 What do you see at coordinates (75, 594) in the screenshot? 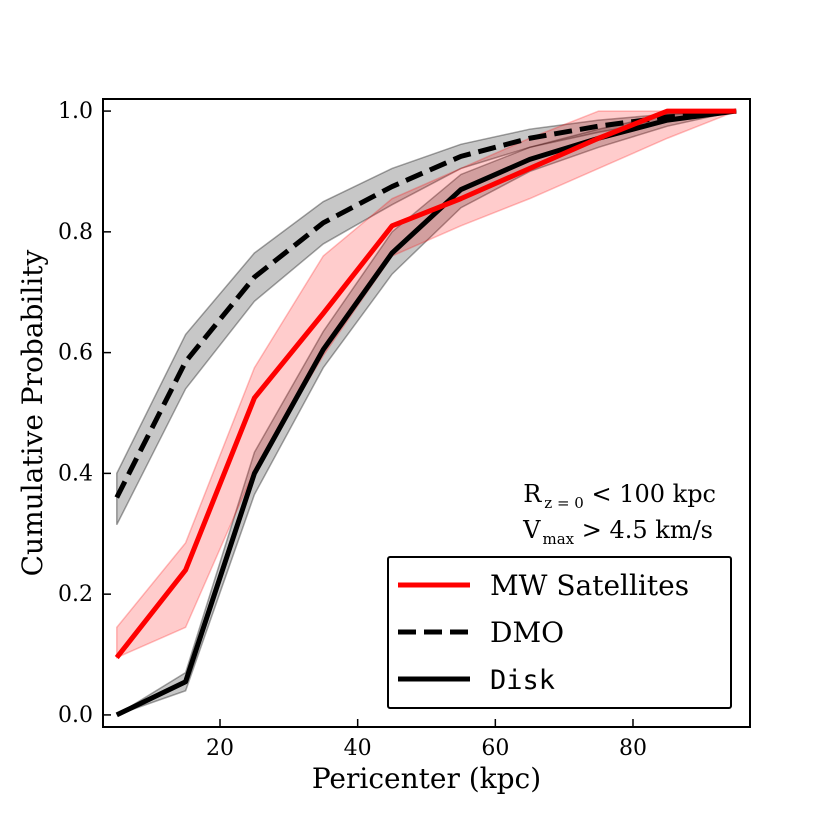
I see `y-tick-label: 0.2` at bounding box center [75, 594].